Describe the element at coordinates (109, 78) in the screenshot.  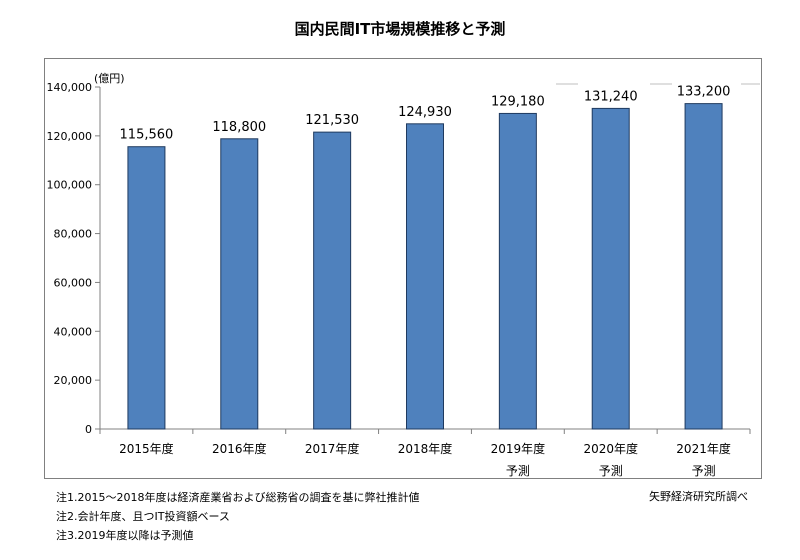
I see `y-axis-unit-label: (億円)` at that location.